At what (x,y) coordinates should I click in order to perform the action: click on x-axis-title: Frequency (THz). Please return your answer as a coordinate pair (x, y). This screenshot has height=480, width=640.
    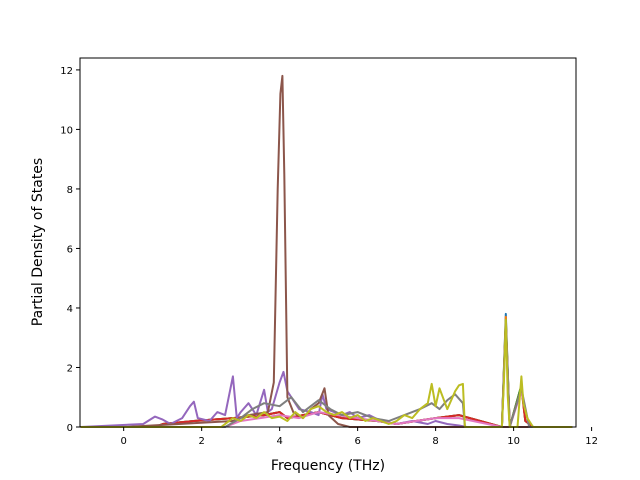
    Looking at the image, I should click on (328, 466).